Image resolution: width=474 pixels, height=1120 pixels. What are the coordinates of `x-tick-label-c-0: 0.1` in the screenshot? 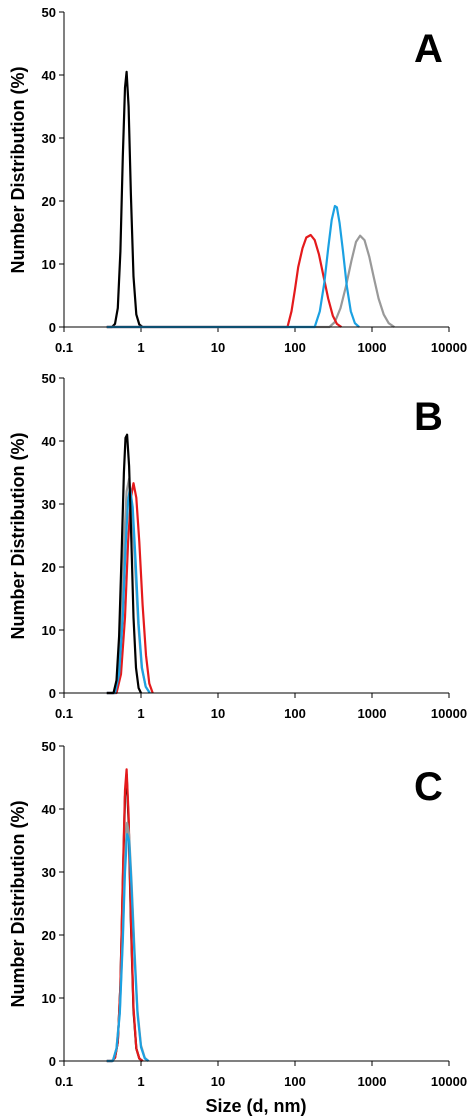 It's located at (64, 1081).